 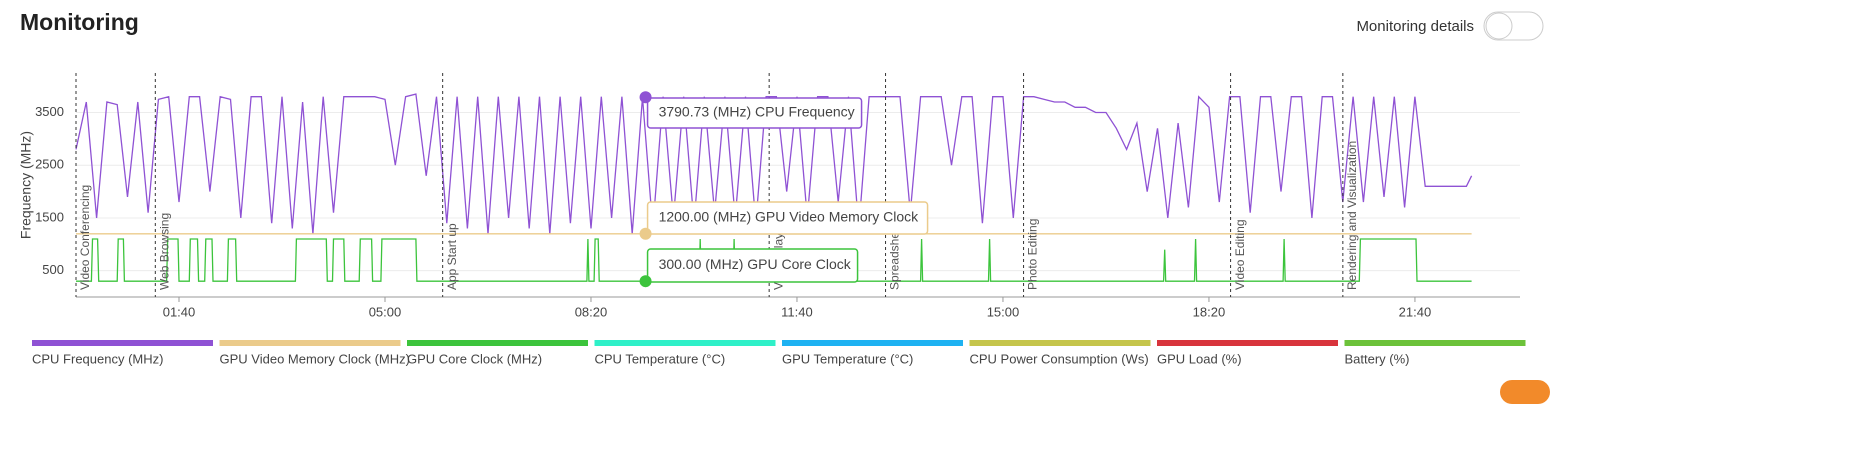 I want to click on x-tick-label: 01:40, so click(x=179, y=311).